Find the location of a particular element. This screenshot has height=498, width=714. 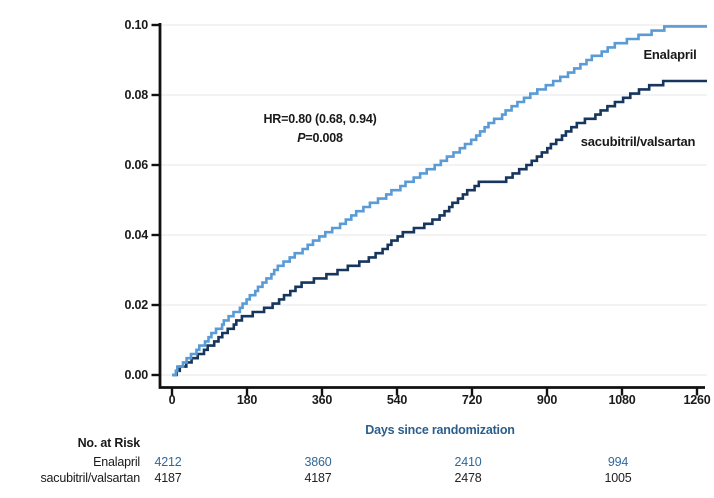

p-number: =0.008 is located at coordinates (324, 138).